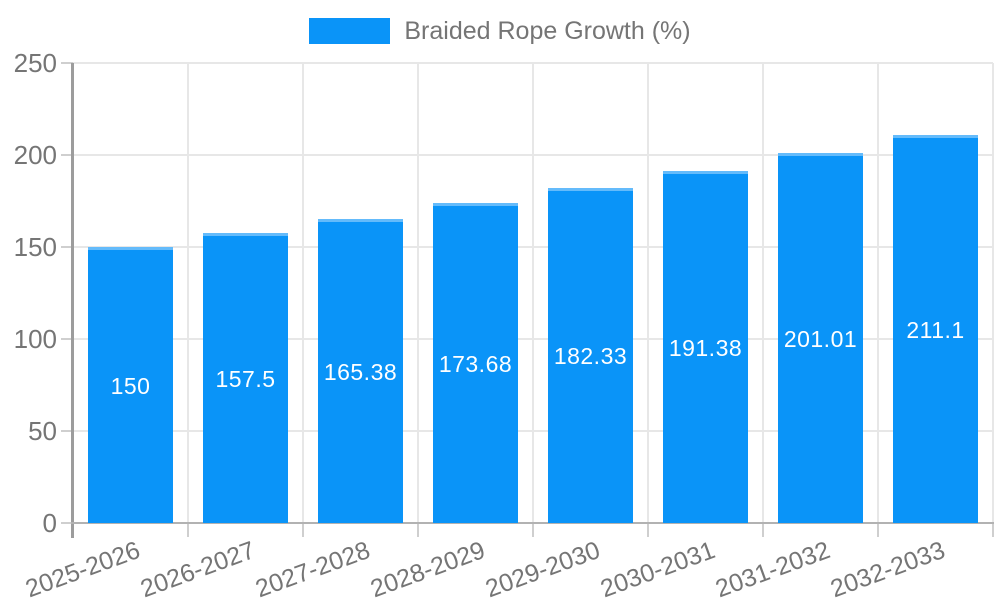 The image size is (1000, 600). I want to click on bar: 165.38, so click(360, 370).